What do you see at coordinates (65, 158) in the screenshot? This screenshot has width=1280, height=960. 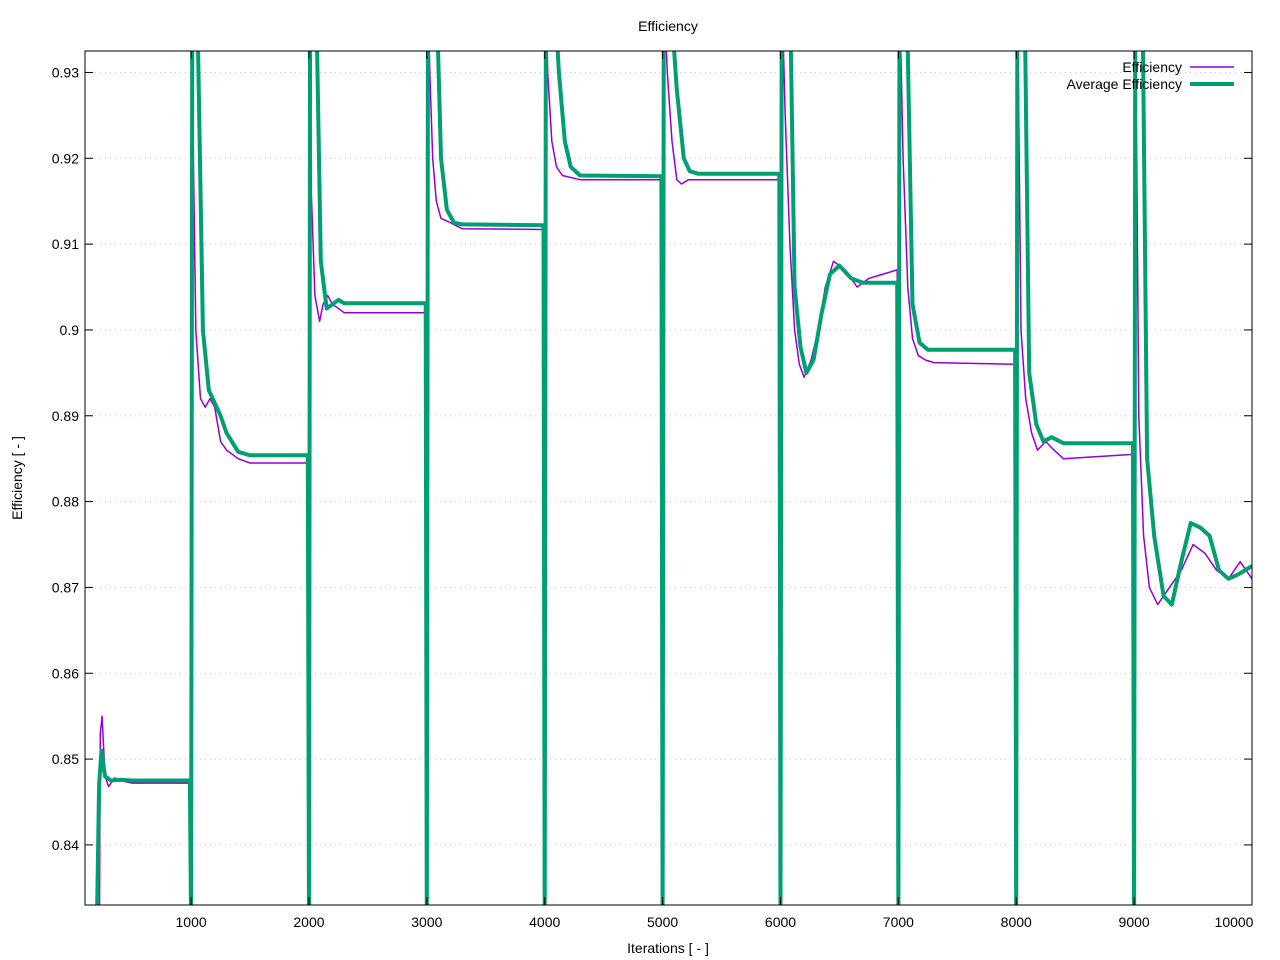 I see `y-tick-label: 0.92` at bounding box center [65, 158].